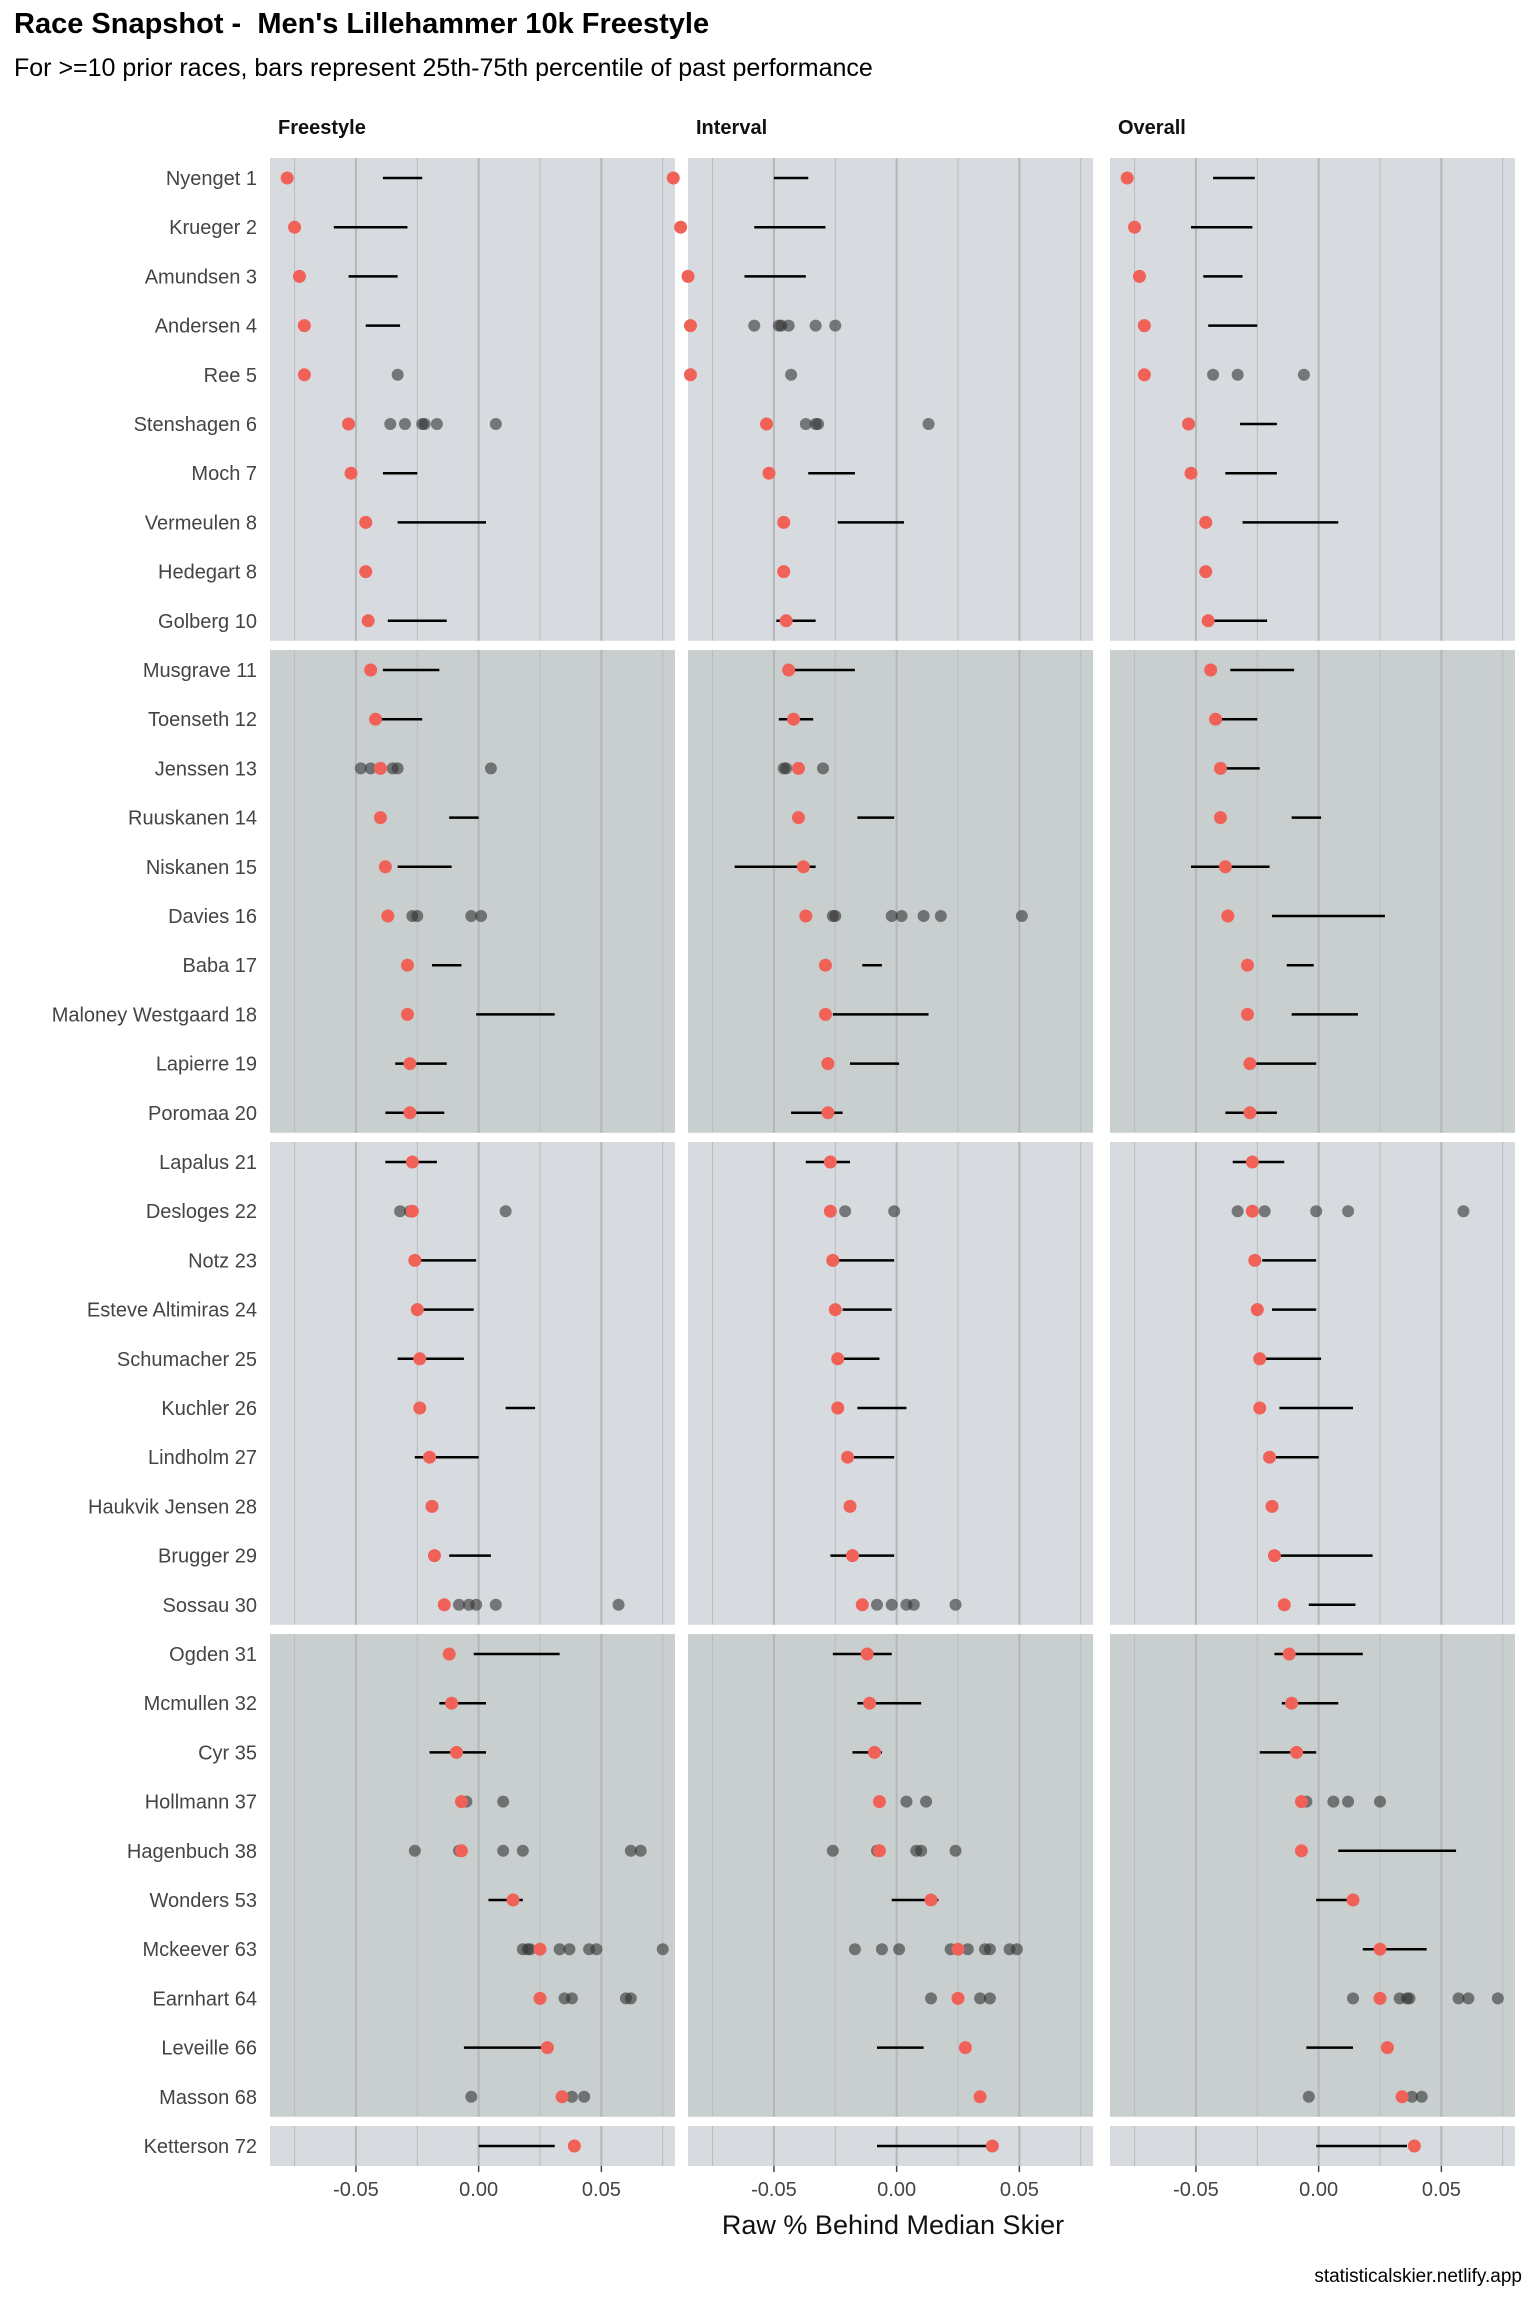  I want to click on row-label: Hagenbuch 38, so click(192, 1852).